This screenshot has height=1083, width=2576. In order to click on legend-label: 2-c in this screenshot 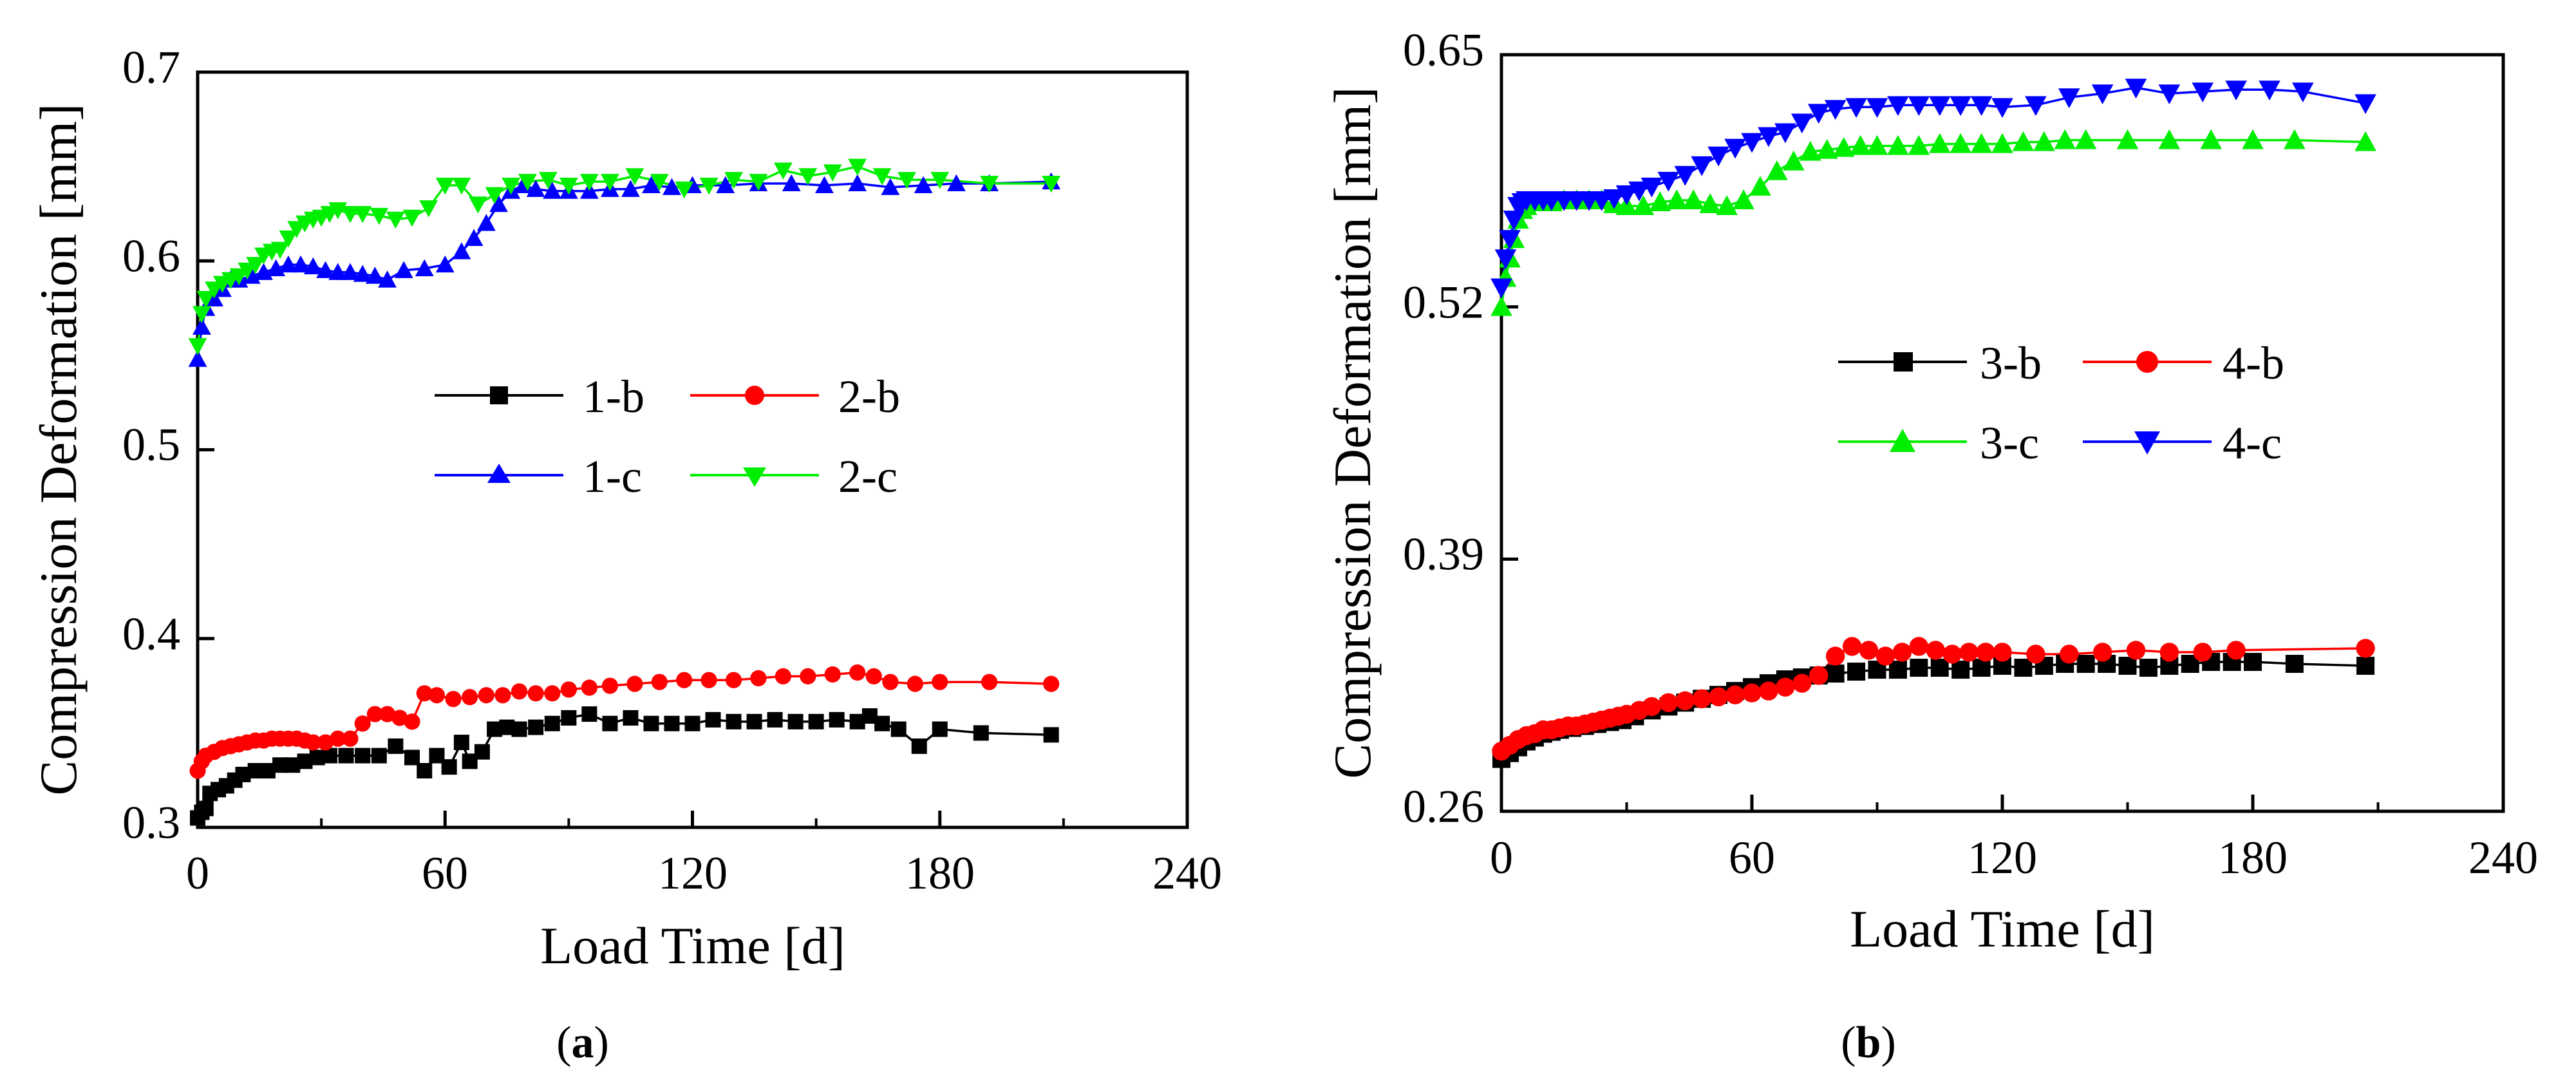, I will do `click(868, 477)`.